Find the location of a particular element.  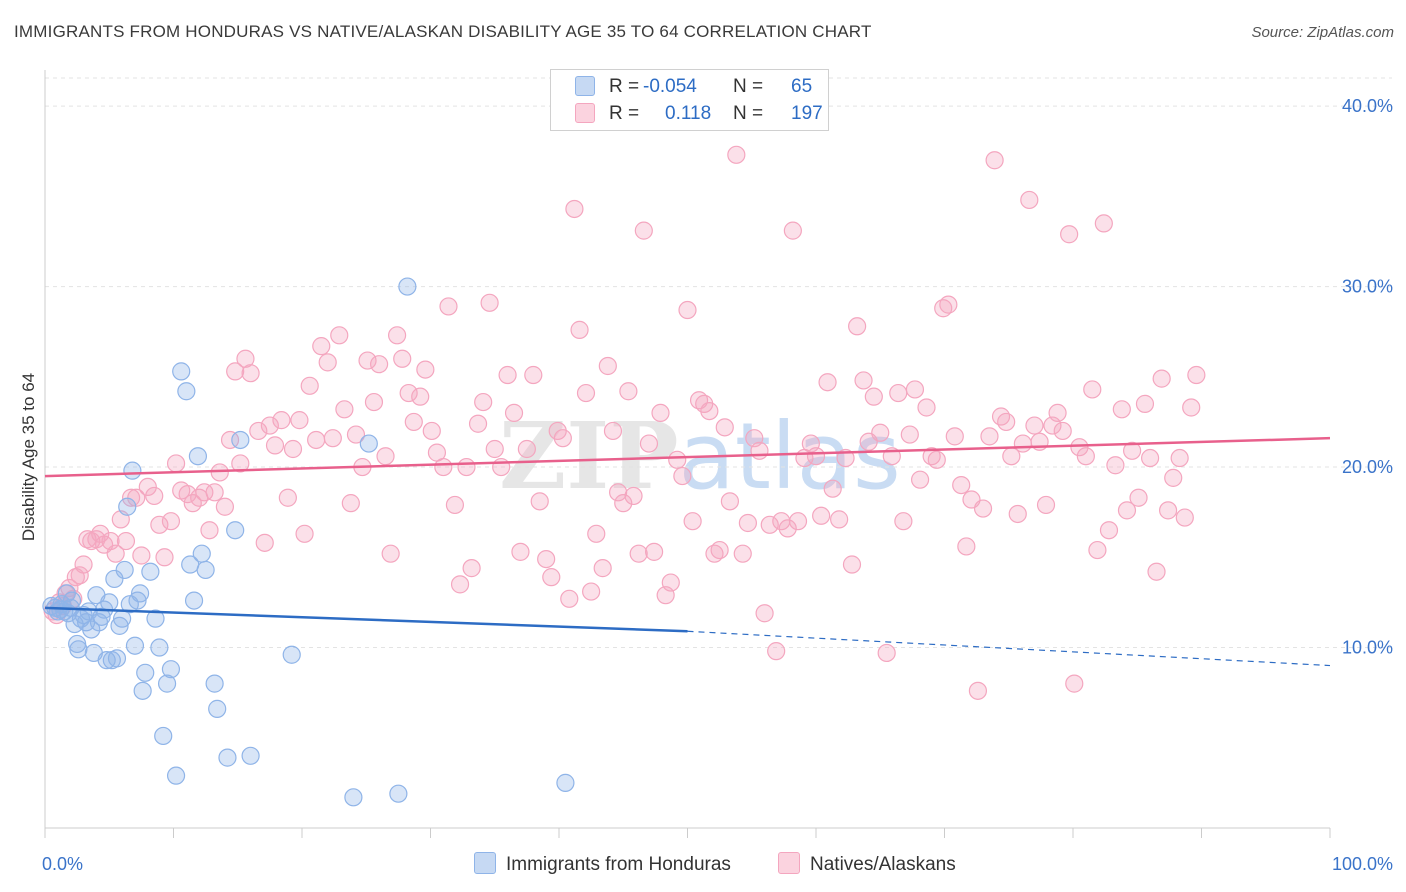

legend-r-value: 0.118 is located at coordinates (688, 113).